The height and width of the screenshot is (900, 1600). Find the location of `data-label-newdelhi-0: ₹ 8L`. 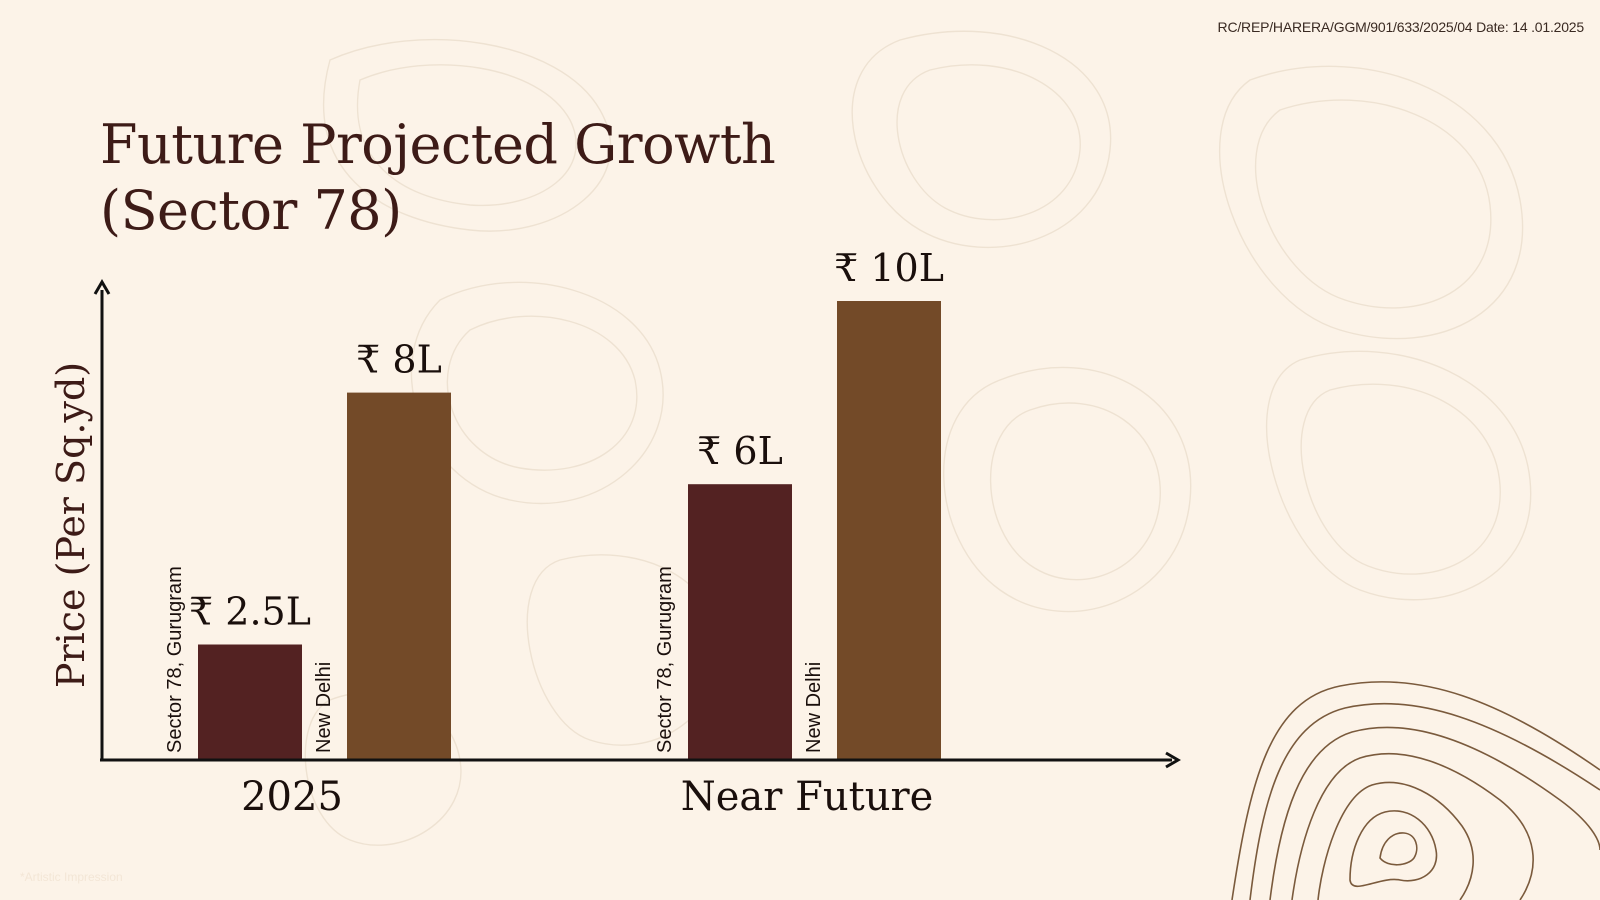

data-label-newdelhi-0: ₹ 8L is located at coordinates (399, 360).